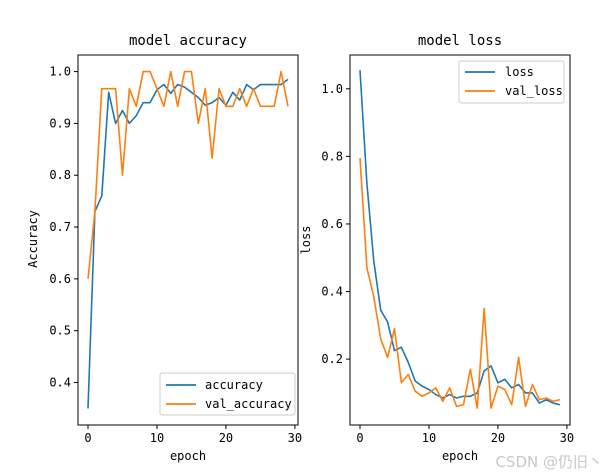 This screenshot has width=609, height=476. I want to click on accuracy-y-tick-label: 1.0, so click(60, 72).